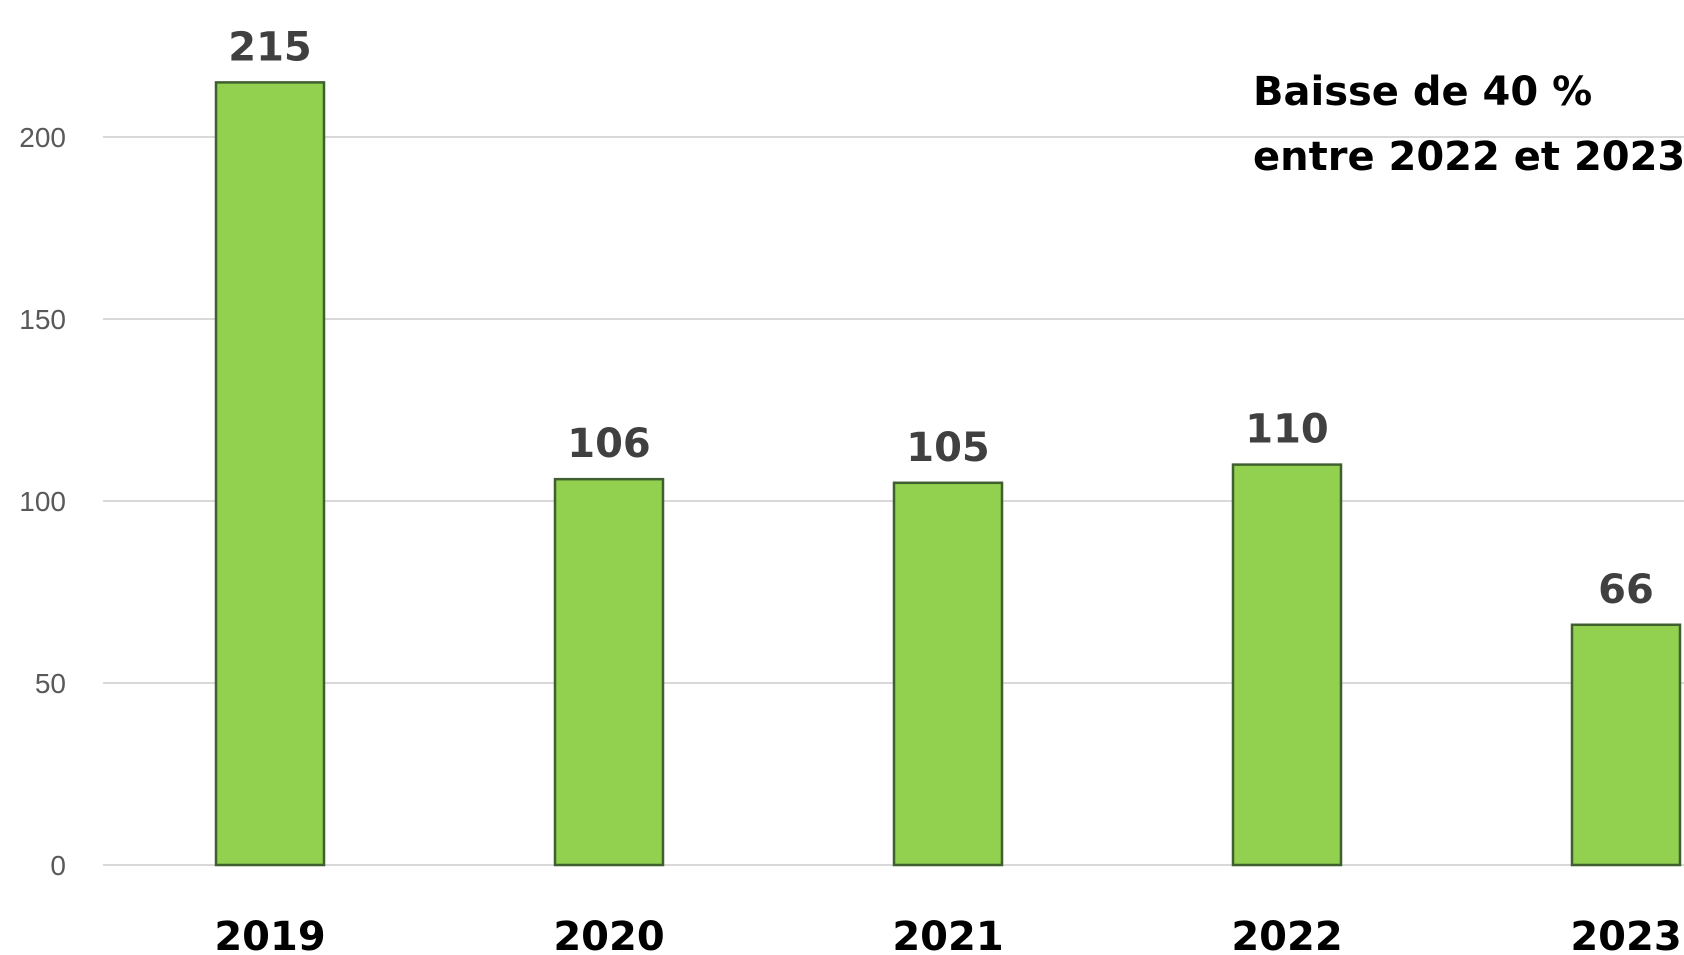 The height and width of the screenshot is (955, 1684). I want to click on y-tick-label: 100, so click(42, 501).